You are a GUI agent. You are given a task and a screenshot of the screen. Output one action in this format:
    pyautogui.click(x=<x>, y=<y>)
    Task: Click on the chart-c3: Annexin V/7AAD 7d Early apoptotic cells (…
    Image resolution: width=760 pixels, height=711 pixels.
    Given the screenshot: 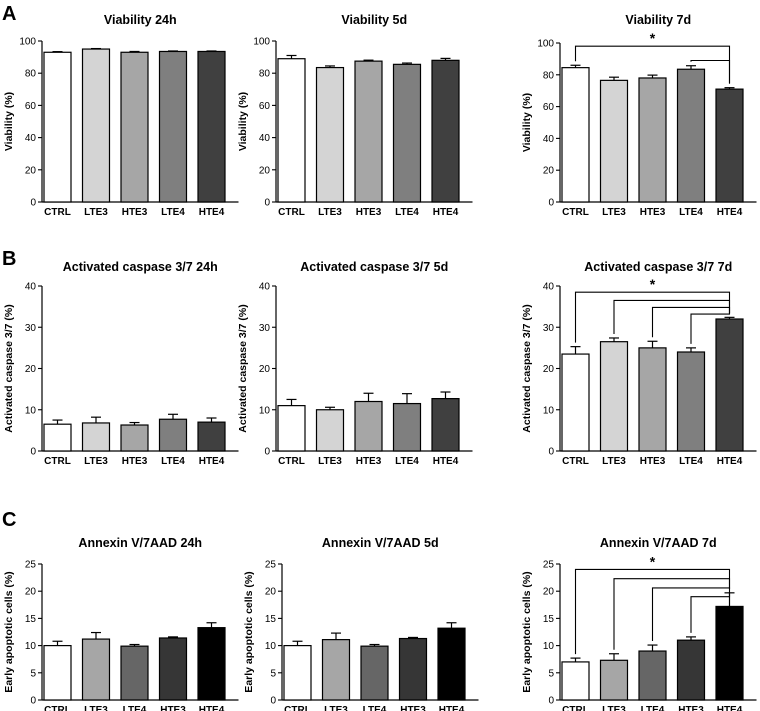 What is the action you would take?
    pyautogui.click(x=639, y=623)
    